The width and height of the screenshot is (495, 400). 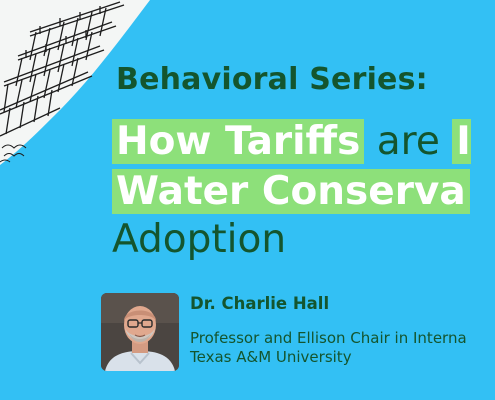 I want to click on building-sketch-illustration, so click(x=75, y=82).